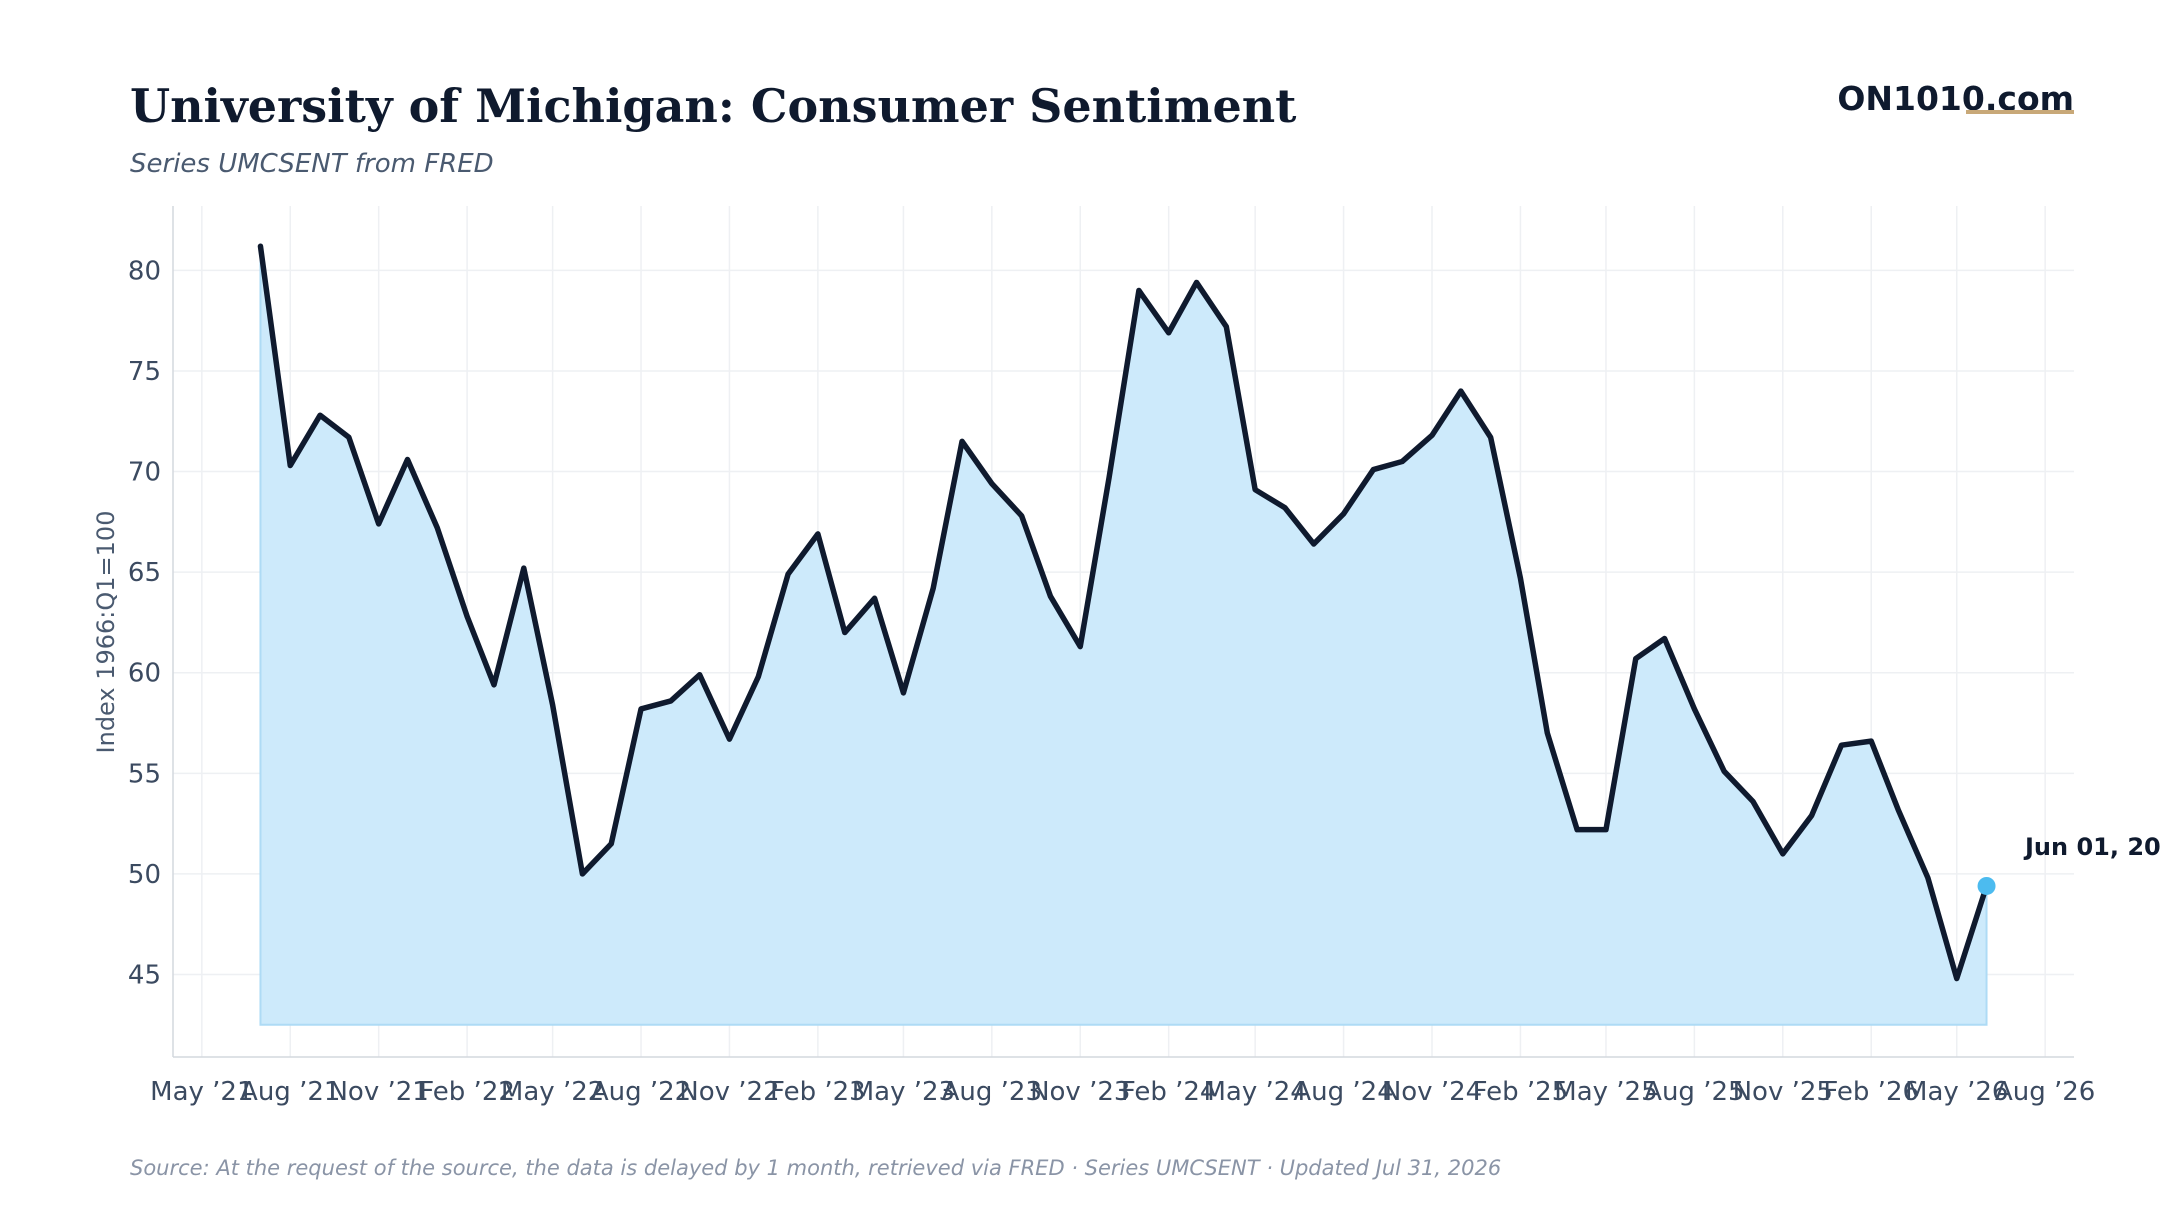 The image size is (2160, 1215). Describe the element at coordinates (1343, 1092) in the screenshot. I see `x-tick-label: Aug ’24` at that location.